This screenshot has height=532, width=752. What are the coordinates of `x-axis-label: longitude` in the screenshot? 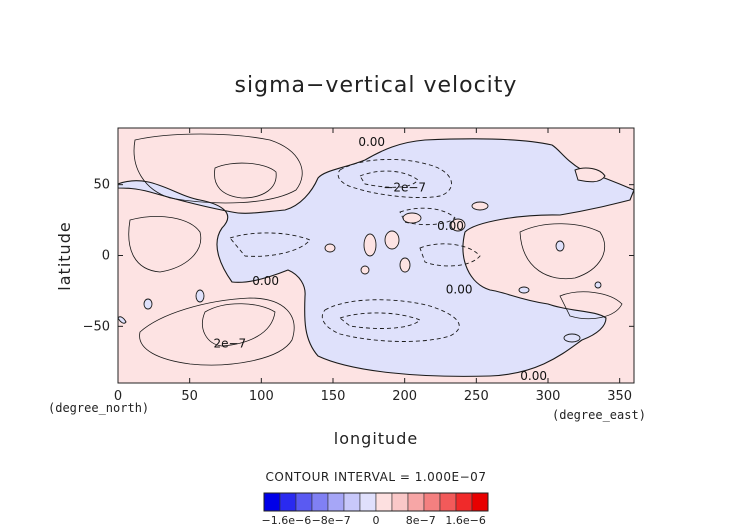 It's located at (376, 438).